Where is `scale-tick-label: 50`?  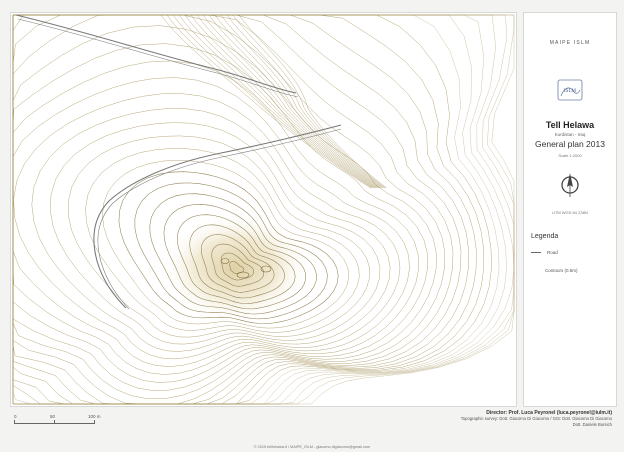
scale-tick-label: 50 is located at coordinates (53, 416).